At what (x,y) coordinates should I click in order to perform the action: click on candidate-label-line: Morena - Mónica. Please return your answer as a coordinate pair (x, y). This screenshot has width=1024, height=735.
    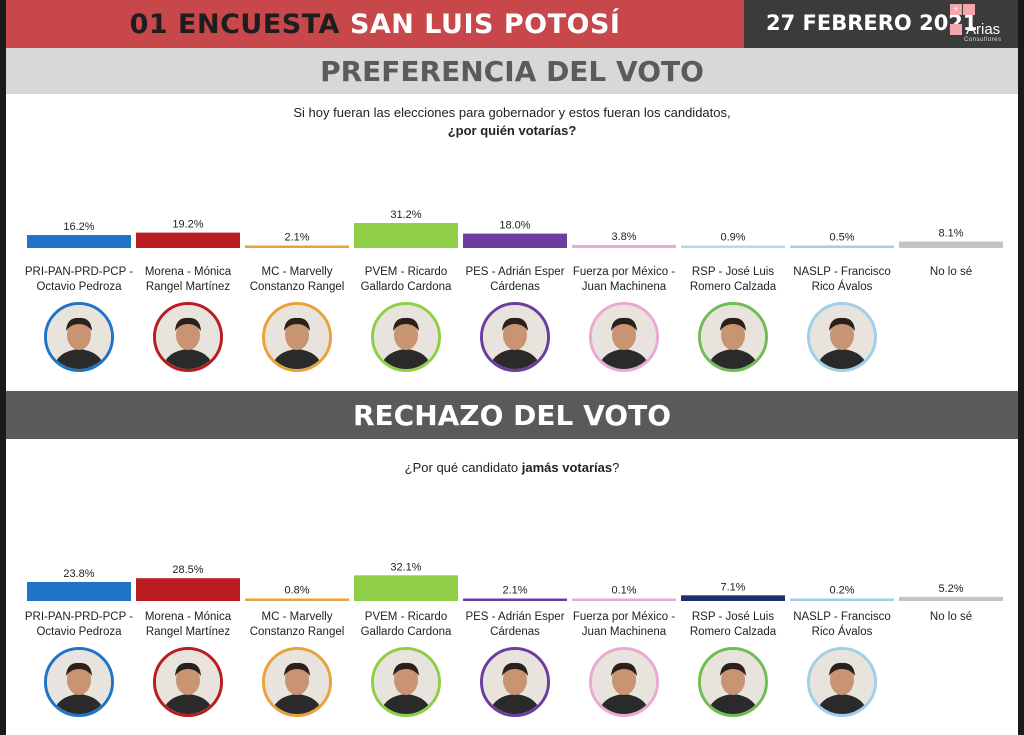
    Looking at the image, I should click on (188, 272).